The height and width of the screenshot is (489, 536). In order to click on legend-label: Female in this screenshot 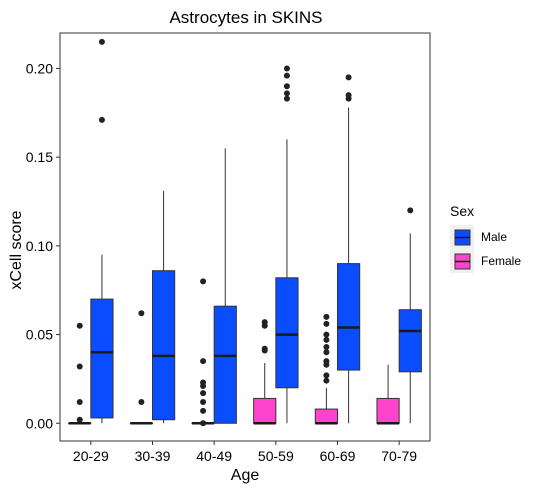, I will do `click(501, 261)`.